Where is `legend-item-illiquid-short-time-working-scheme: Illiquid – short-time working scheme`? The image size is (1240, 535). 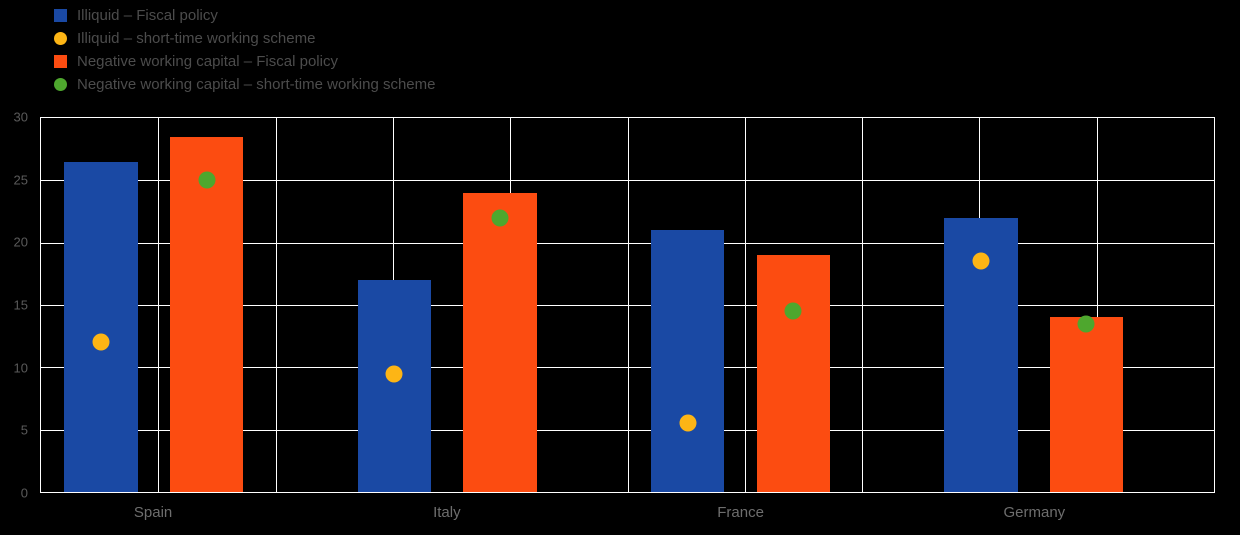
legend-item-illiquid-short-time-working-scheme: Illiquid – short-time working scheme is located at coordinates (244, 38).